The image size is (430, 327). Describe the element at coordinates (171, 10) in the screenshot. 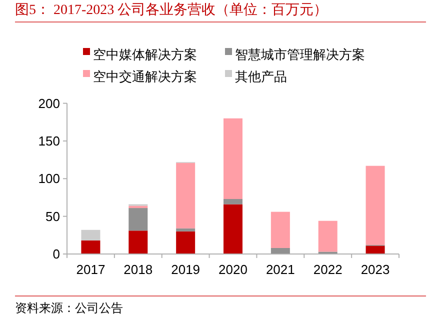

I see `chart-title: 图5： 2017-2023 公司各业务营收（单位：百万元）` at that location.